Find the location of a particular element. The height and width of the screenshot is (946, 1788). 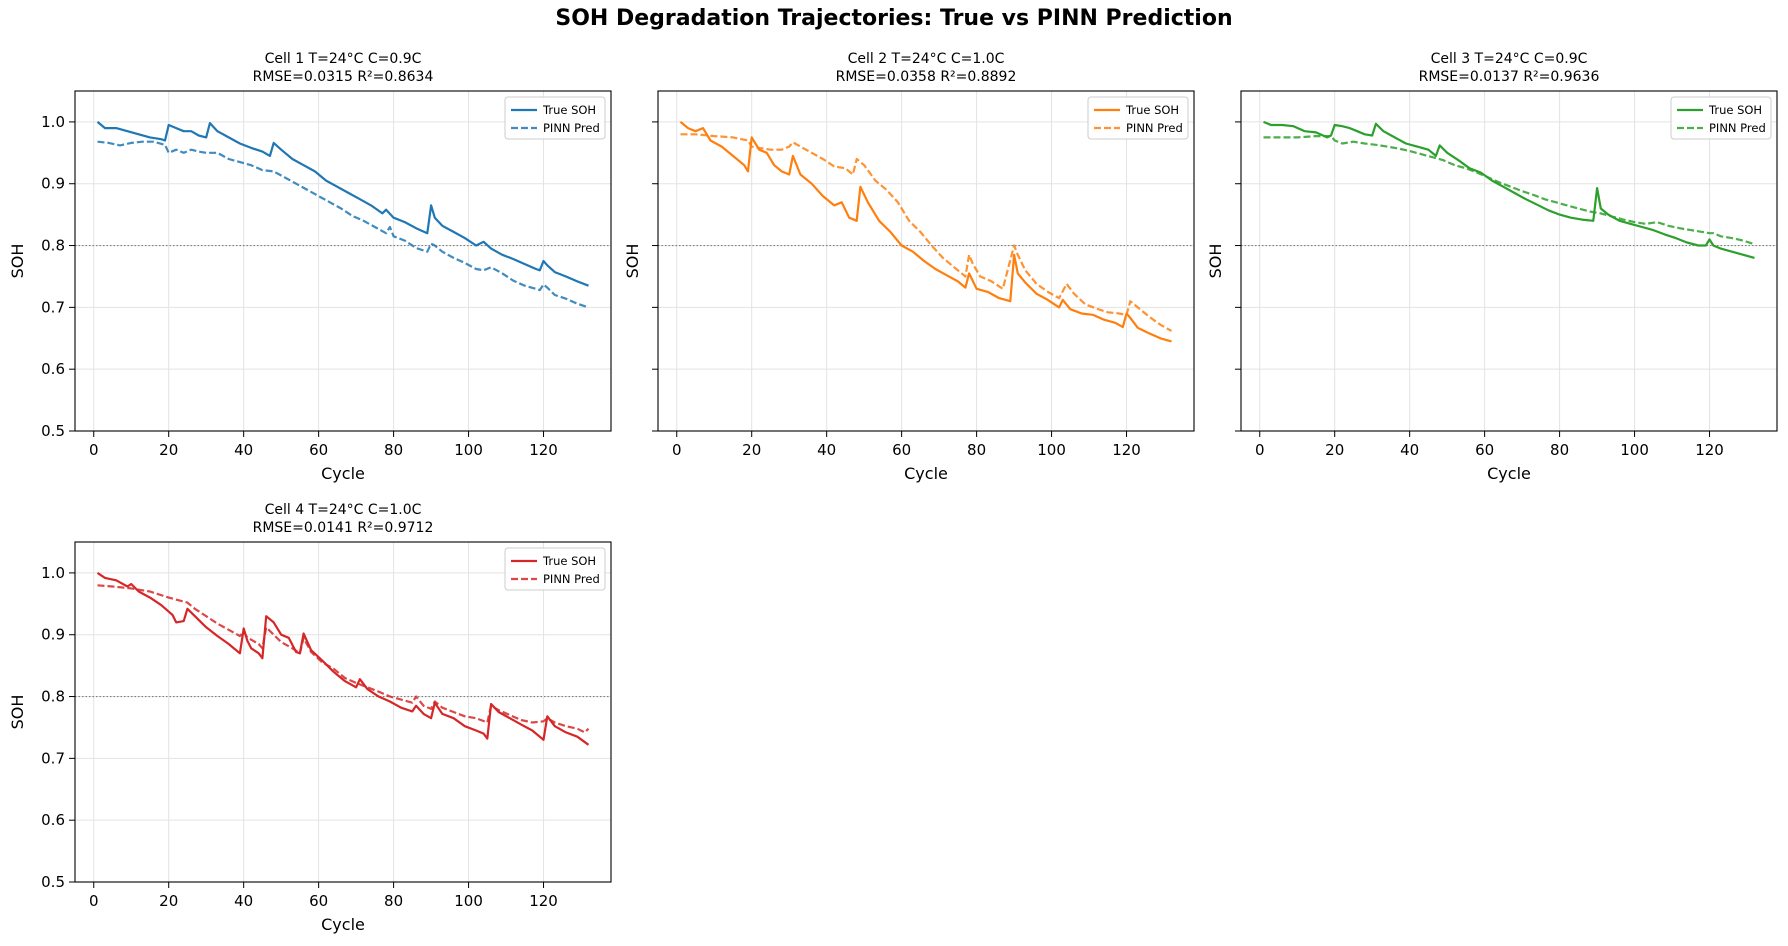

subplot-title: Cell 4 T=24°C C=1.0C is located at coordinates (343, 510).